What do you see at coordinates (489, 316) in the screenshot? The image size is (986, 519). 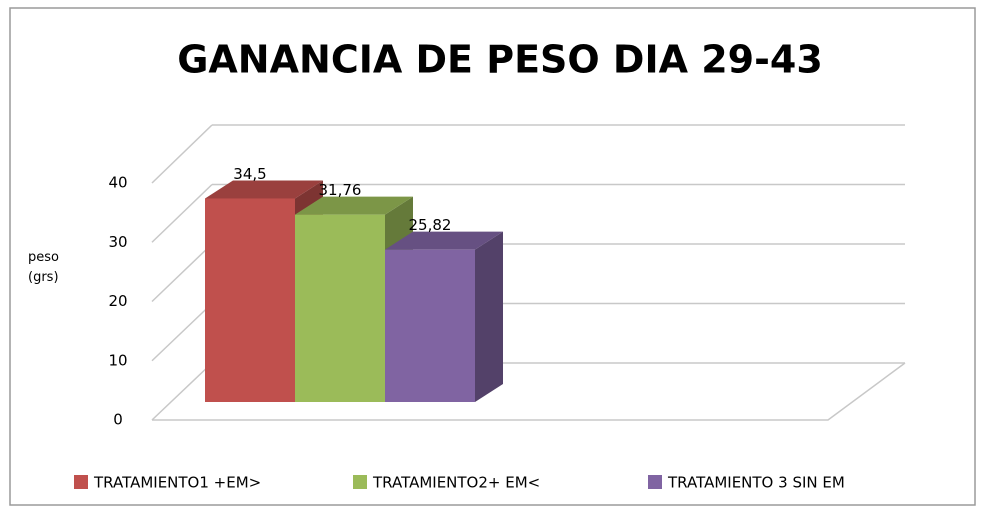 I see `bar-side` at bounding box center [489, 316].